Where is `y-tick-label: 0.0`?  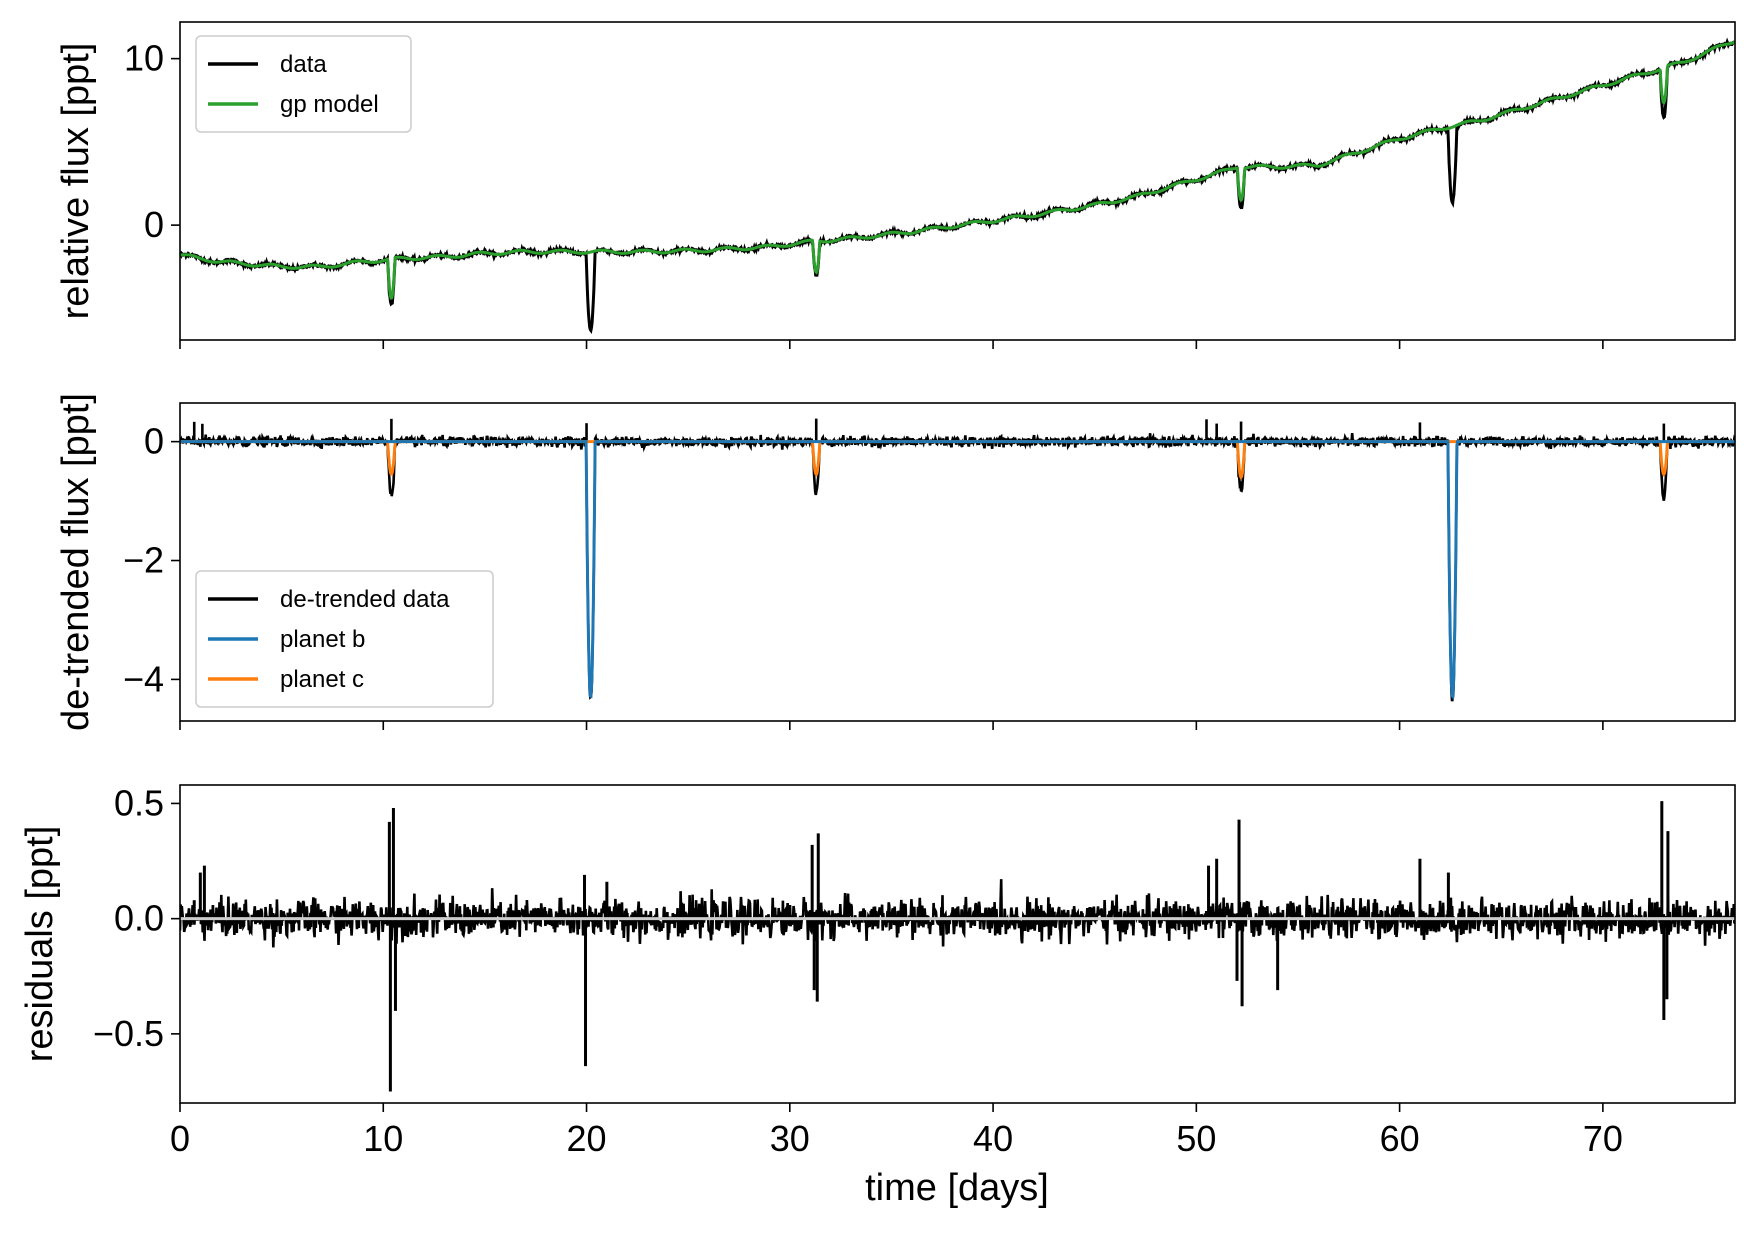
y-tick-label: 0.0 is located at coordinates (139, 918).